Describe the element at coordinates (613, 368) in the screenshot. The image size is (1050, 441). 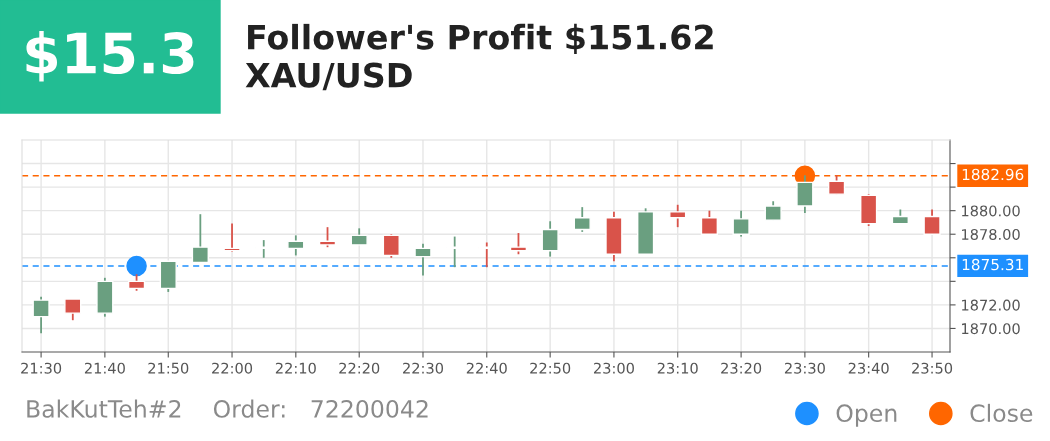
I see `x-tick-label: 23:00` at that location.